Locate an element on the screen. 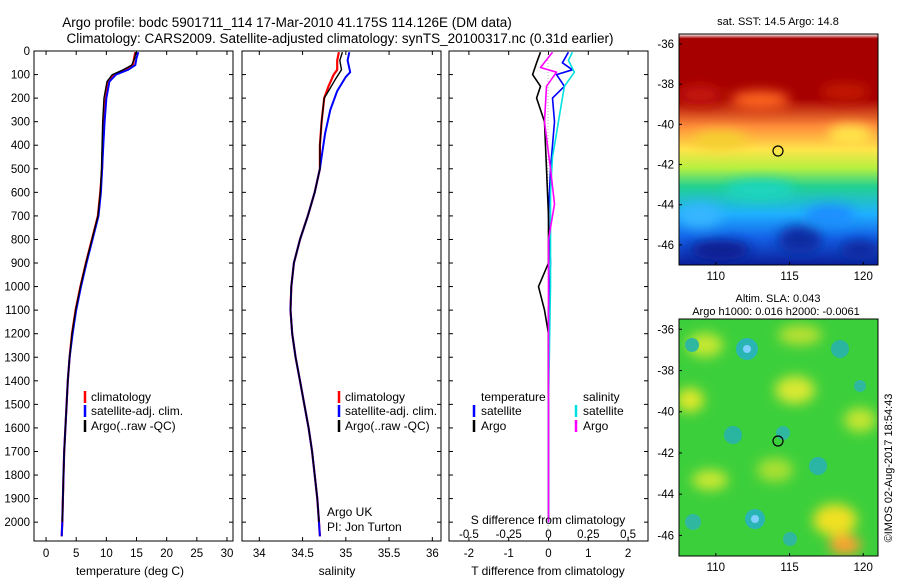  x-tick-label: 20 is located at coordinates (166, 554).